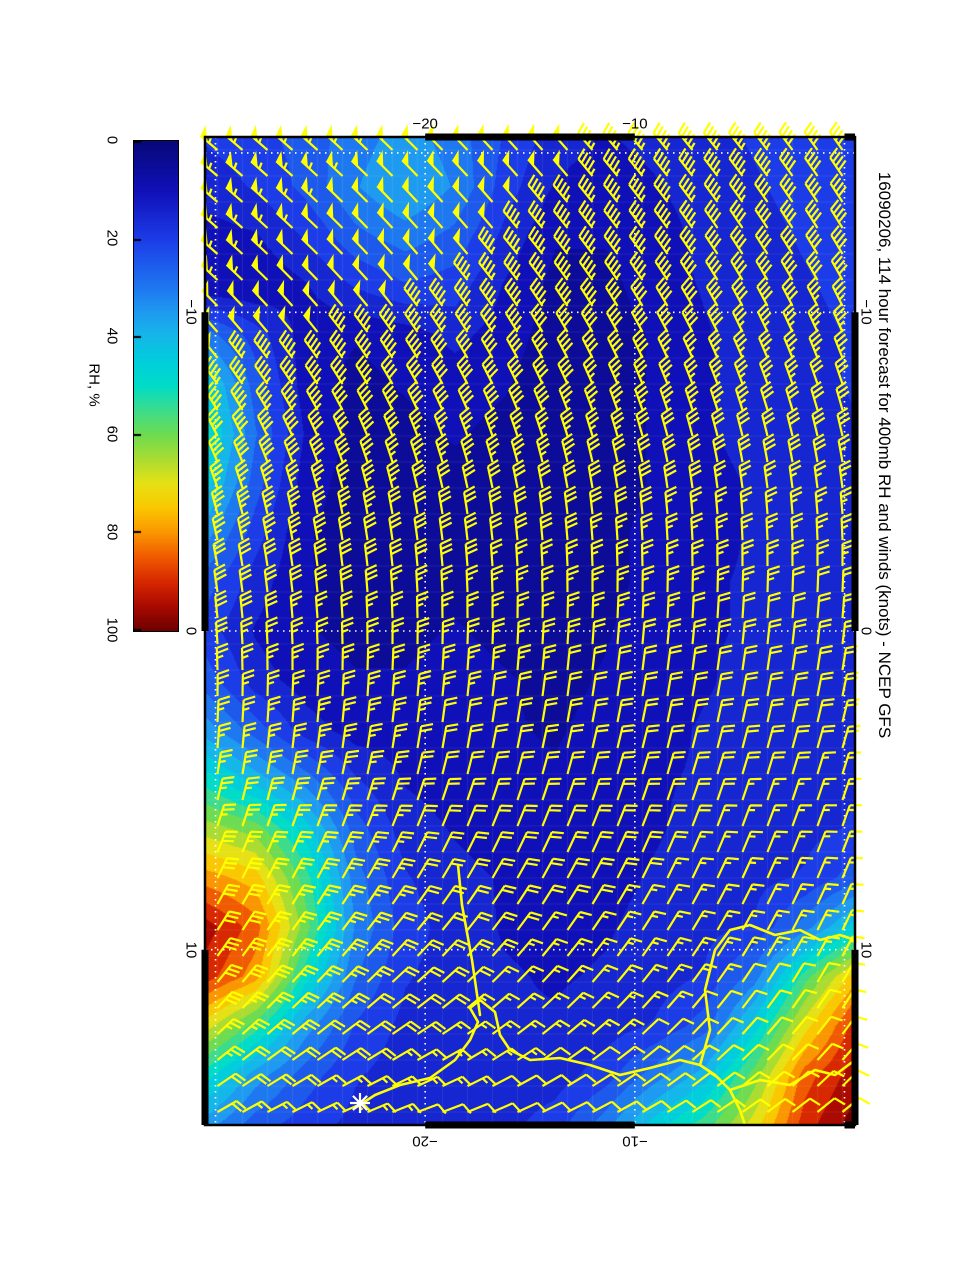  Describe the element at coordinates (605, 995) in the screenshot. I see `coastline` at that location.